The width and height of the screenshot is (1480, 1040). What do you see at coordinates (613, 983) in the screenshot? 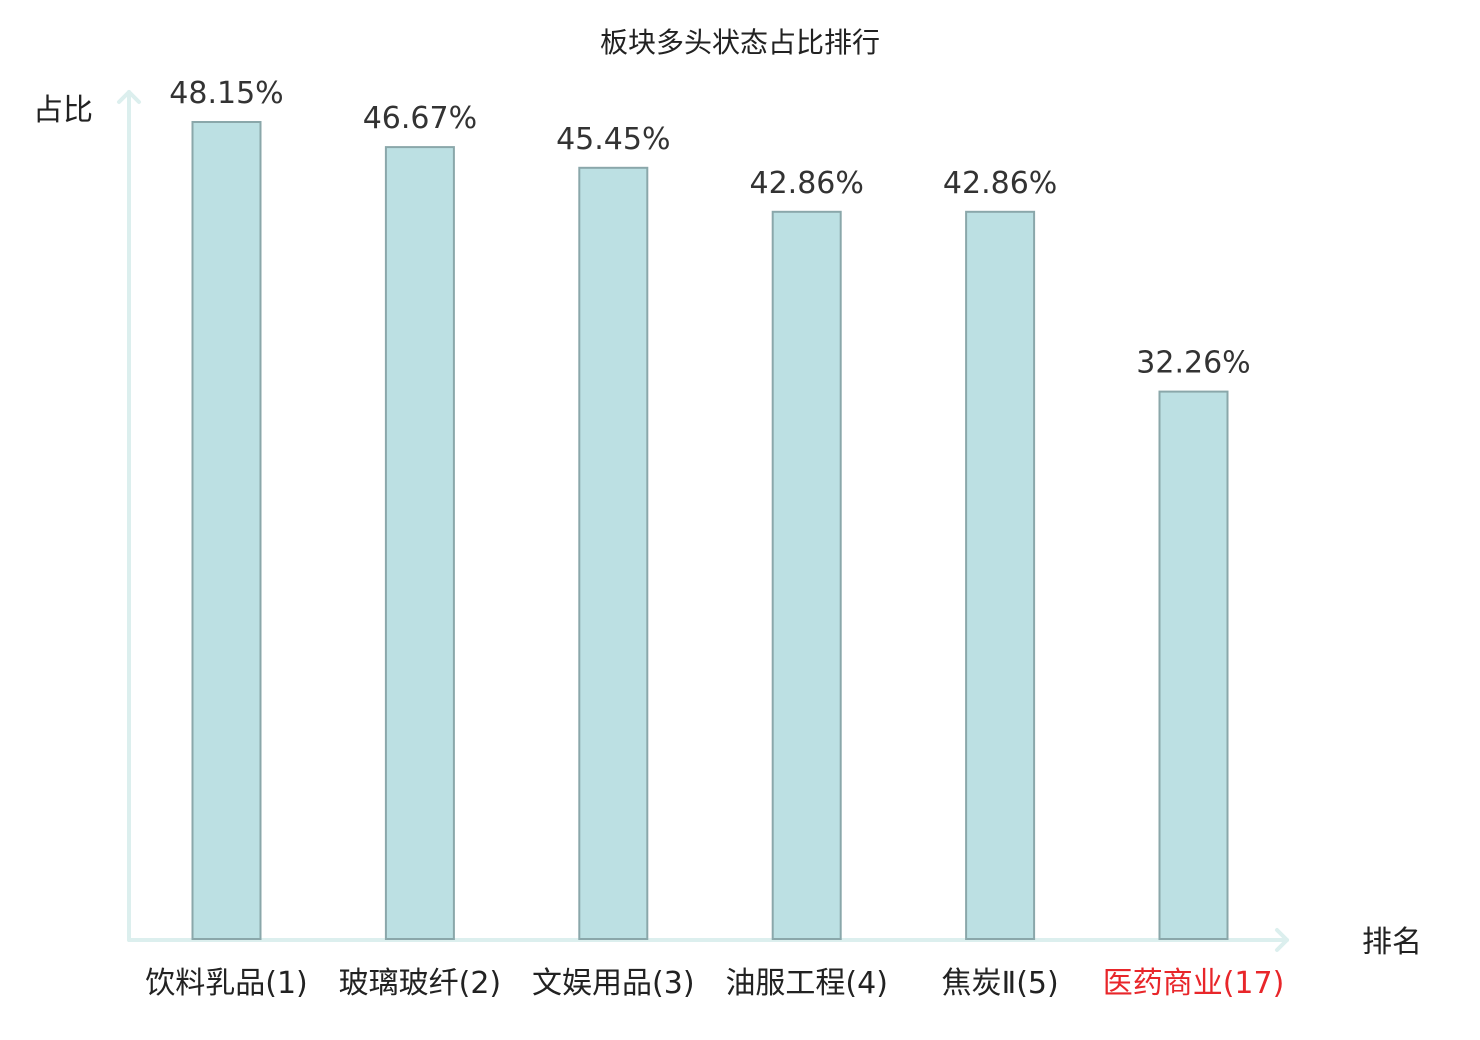
I see `category-label: 文娱用品(3)` at bounding box center [613, 983].